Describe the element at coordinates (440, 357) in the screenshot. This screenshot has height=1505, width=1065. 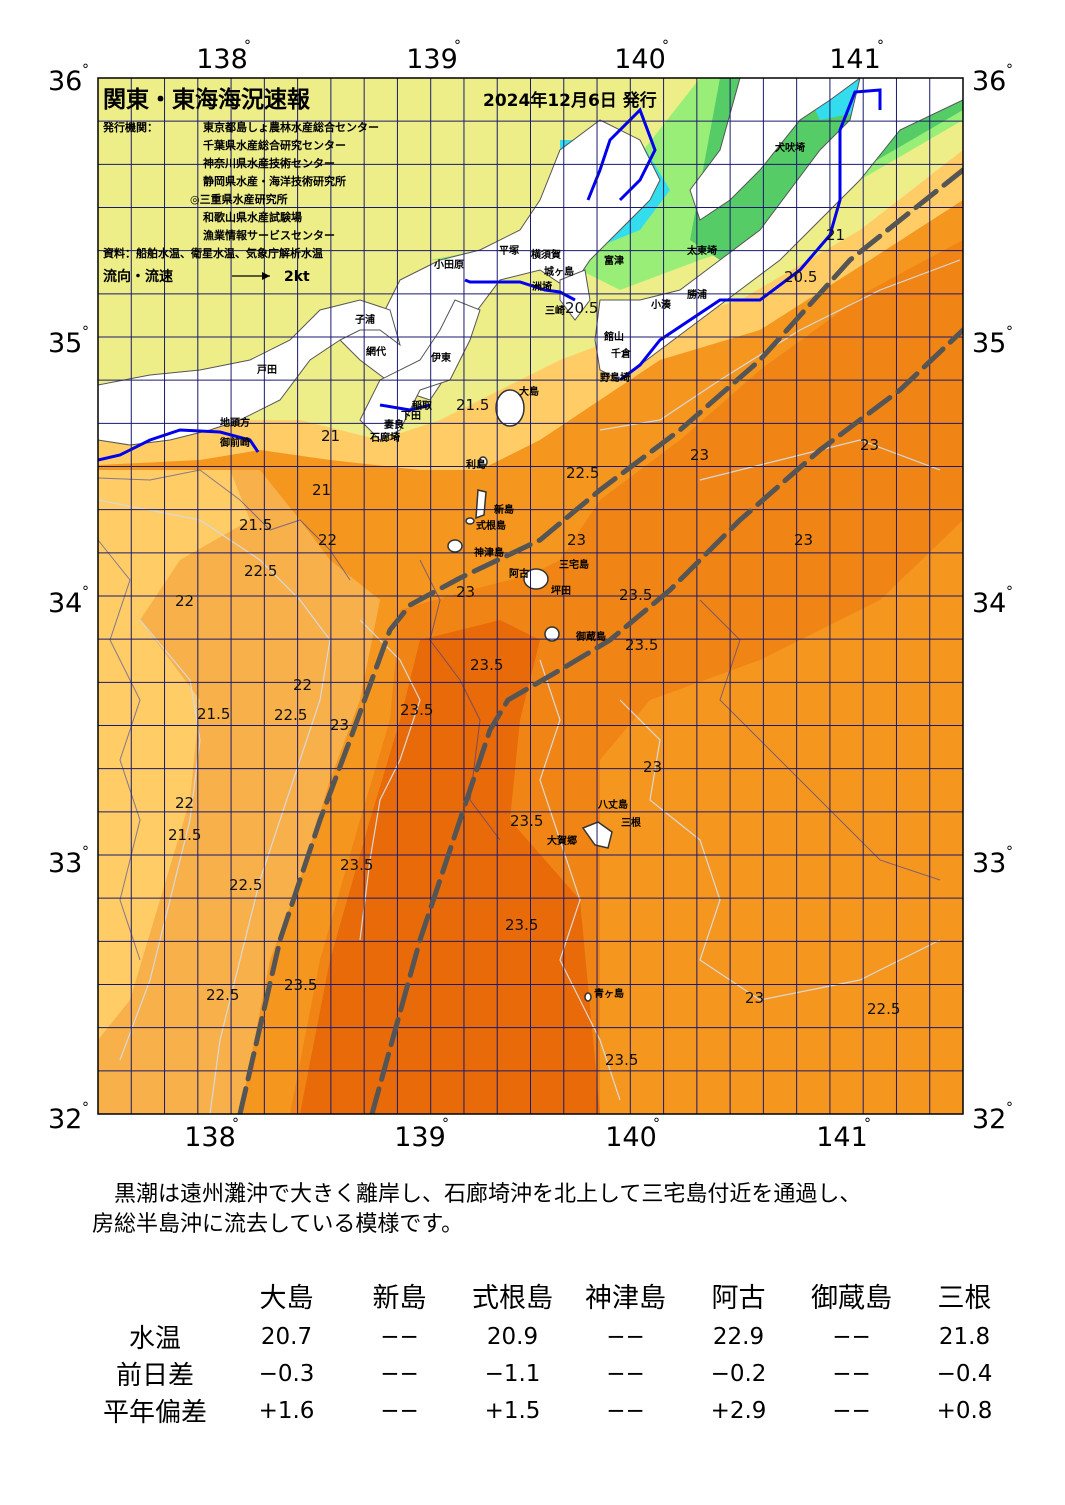
I see `place-label: 伊東` at that location.